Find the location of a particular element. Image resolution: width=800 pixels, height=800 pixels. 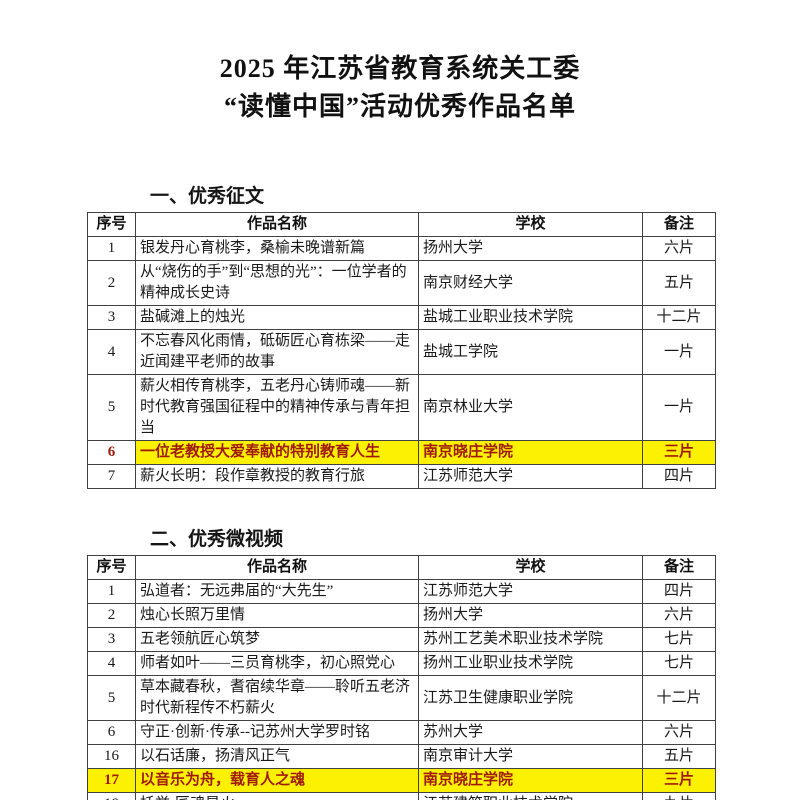

cell-title: 薪火长明：段作章教授的教育行旅 is located at coordinates (277, 476).